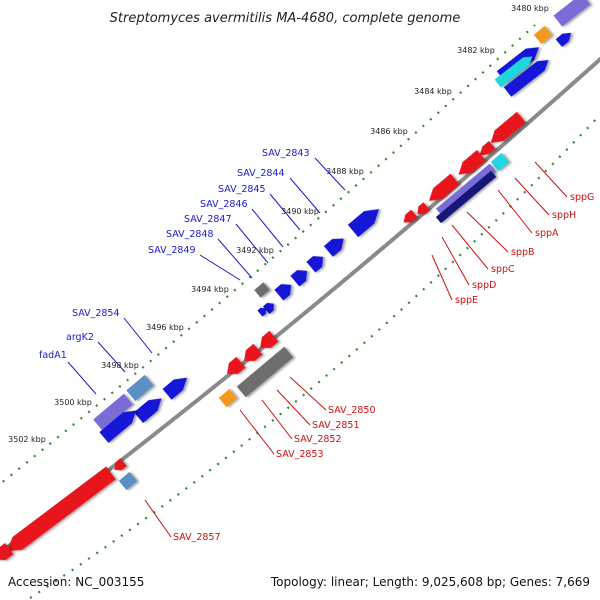 The image size is (600, 600). I want to click on kbp-label: 3502 kbp, so click(27, 439).